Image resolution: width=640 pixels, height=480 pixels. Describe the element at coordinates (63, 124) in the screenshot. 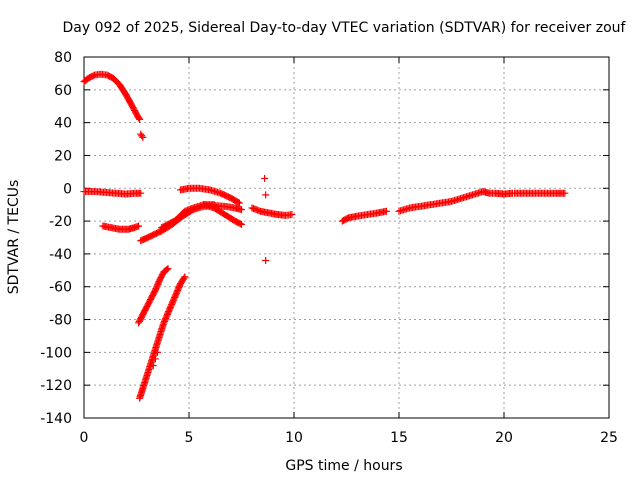

I see `y-tick-label: 40` at that location.